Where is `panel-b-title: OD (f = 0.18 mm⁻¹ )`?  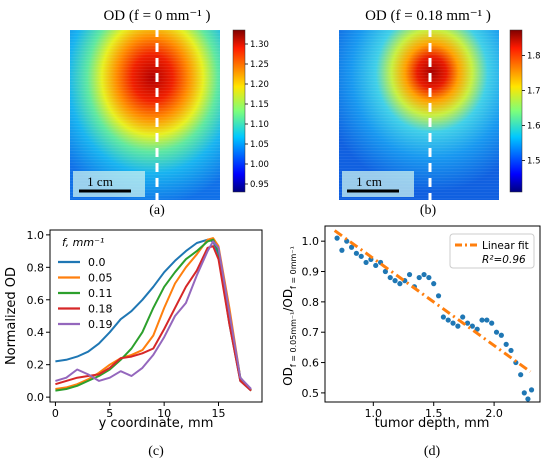
panel-b-title: OD (f = 0.18 mm⁻¹ ) is located at coordinates (428, 16).